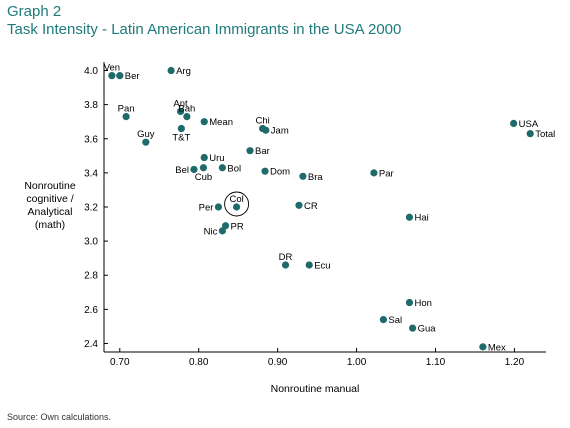 Image resolution: width=570 pixels, height=428 pixels. What do you see at coordinates (91, 208) in the screenshot?
I see `y-tick-label: 3.2` at bounding box center [91, 208].